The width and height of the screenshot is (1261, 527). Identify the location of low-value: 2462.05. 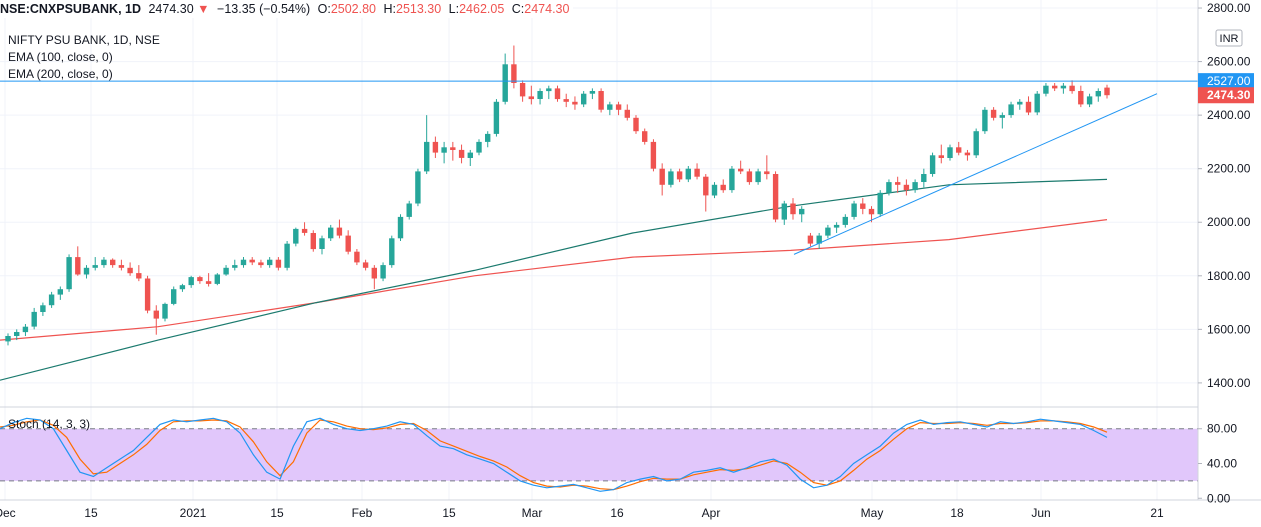
(482, 9).